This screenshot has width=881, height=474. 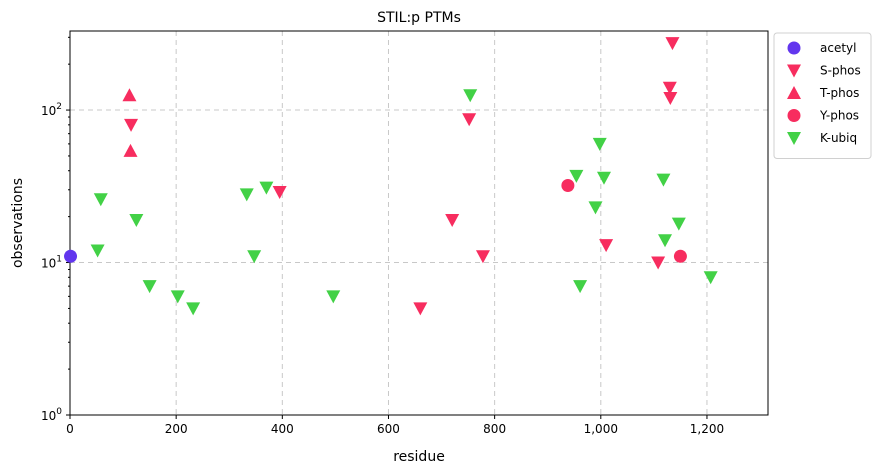 What do you see at coordinates (51, 263) in the screenshot?
I see `y-tick-label: 10¹` at bounding box center [51, 263].